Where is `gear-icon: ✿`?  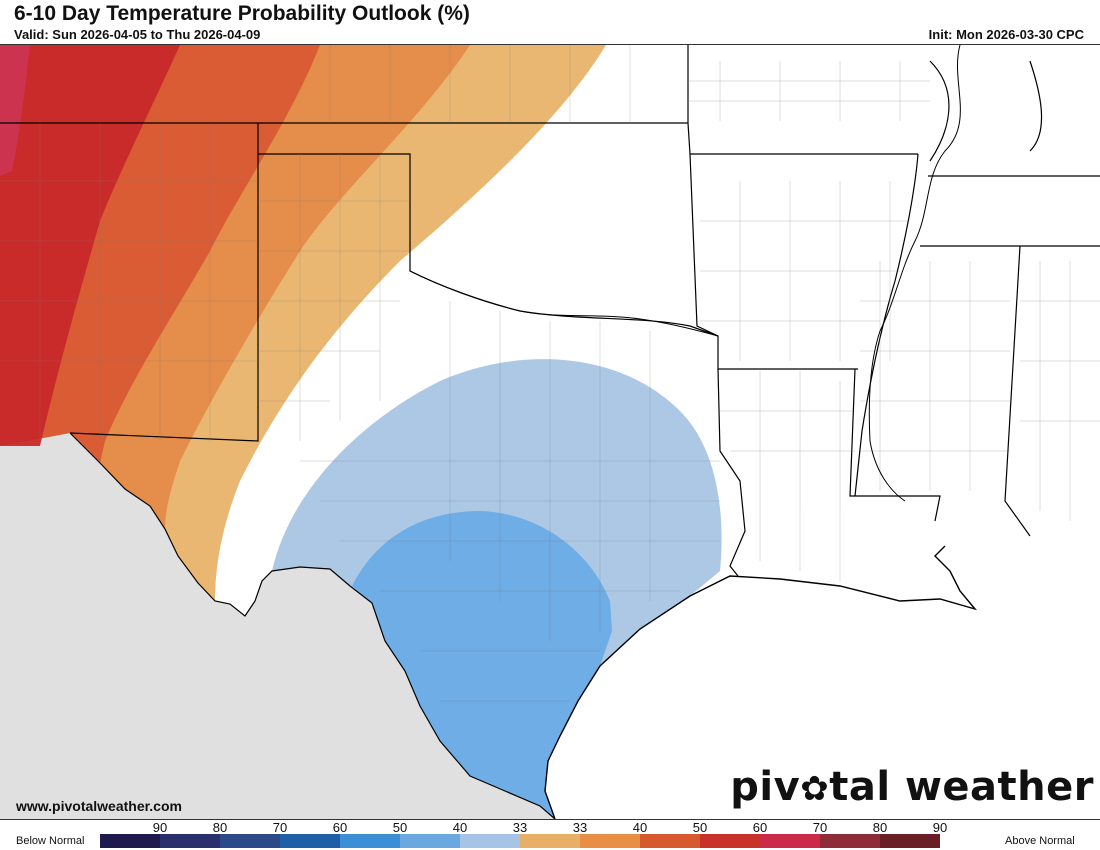
gear-icon: ✿ is located at coordinates (815, 789).